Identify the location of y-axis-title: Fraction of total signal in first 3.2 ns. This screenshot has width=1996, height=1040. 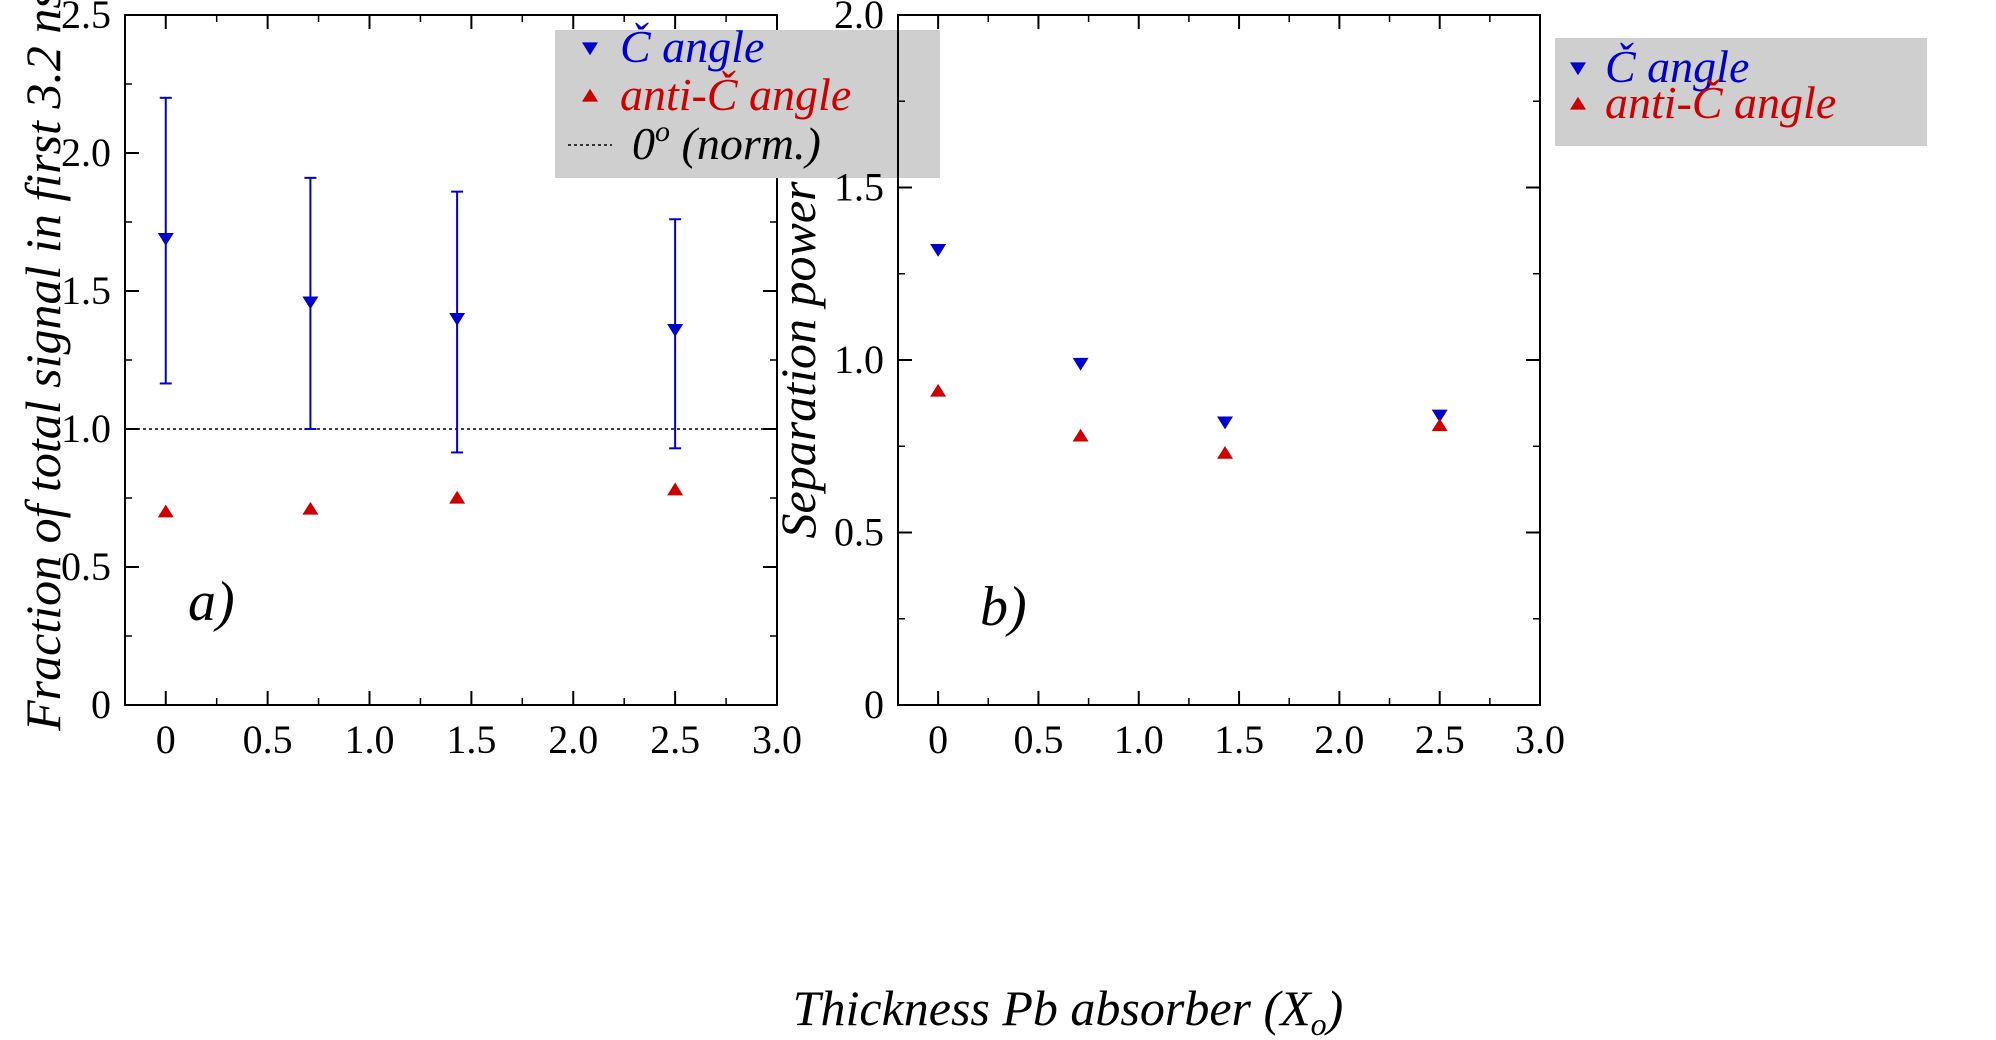
(43, 366).